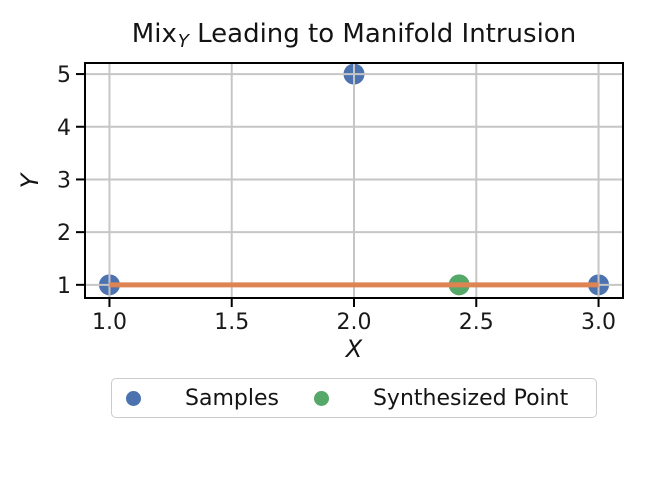 This screenshot has width=648, height=486. I want to click on x-axis-label: X, so click(354, 349).